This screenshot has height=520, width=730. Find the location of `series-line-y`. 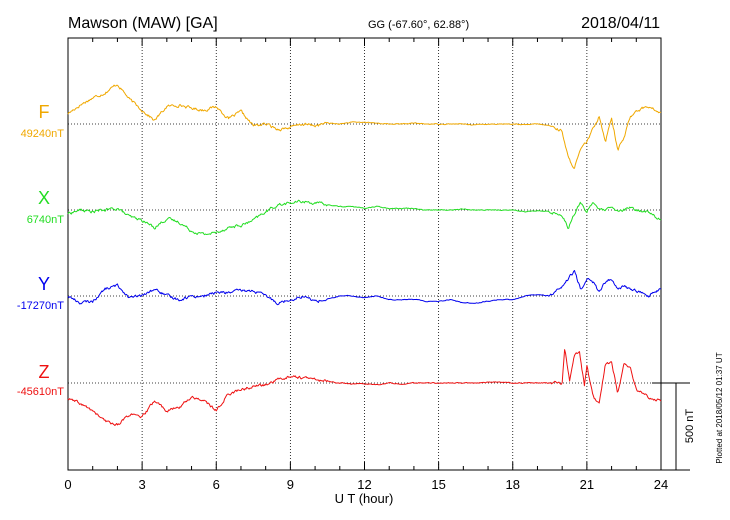

series-line-y is located at coordinates (364, 288).